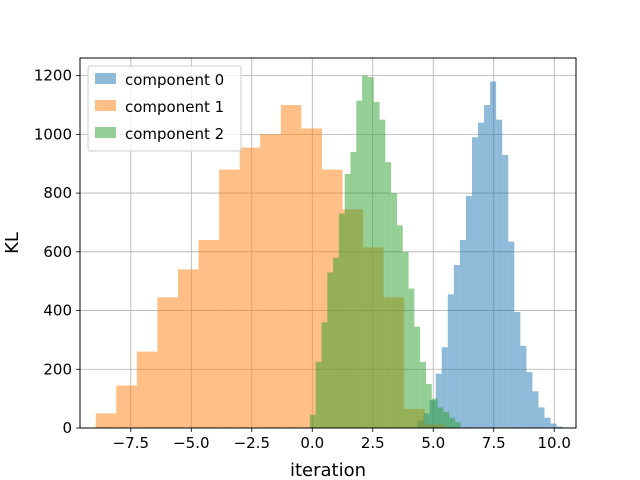 This screenshot has width=640, height=480. Describe the element at coordinates (57, 369) in the screenshot. I see `y-tick-label: 200` at that location.